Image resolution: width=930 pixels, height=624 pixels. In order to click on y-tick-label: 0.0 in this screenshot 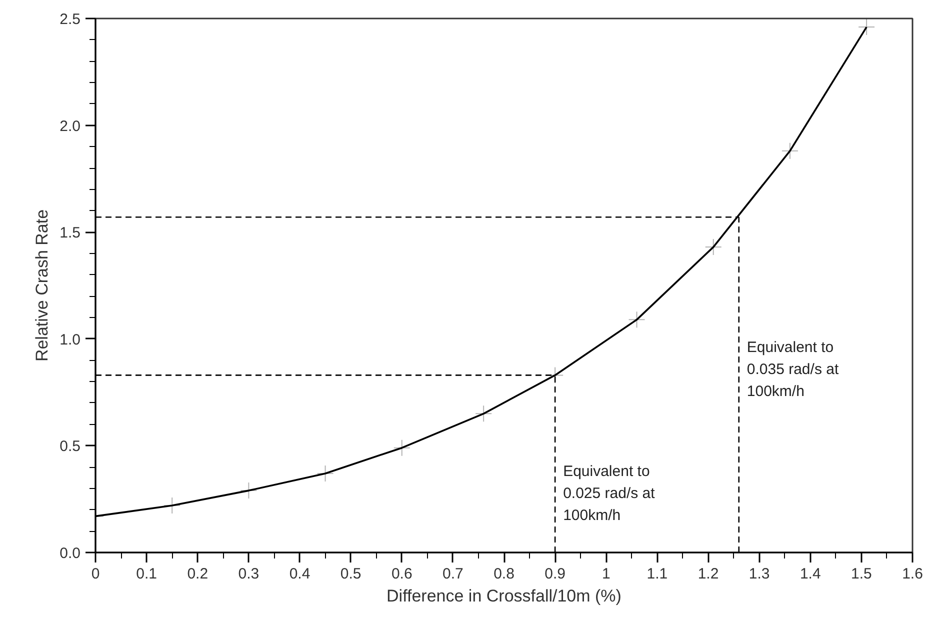, I will do `click(70, 553)`.